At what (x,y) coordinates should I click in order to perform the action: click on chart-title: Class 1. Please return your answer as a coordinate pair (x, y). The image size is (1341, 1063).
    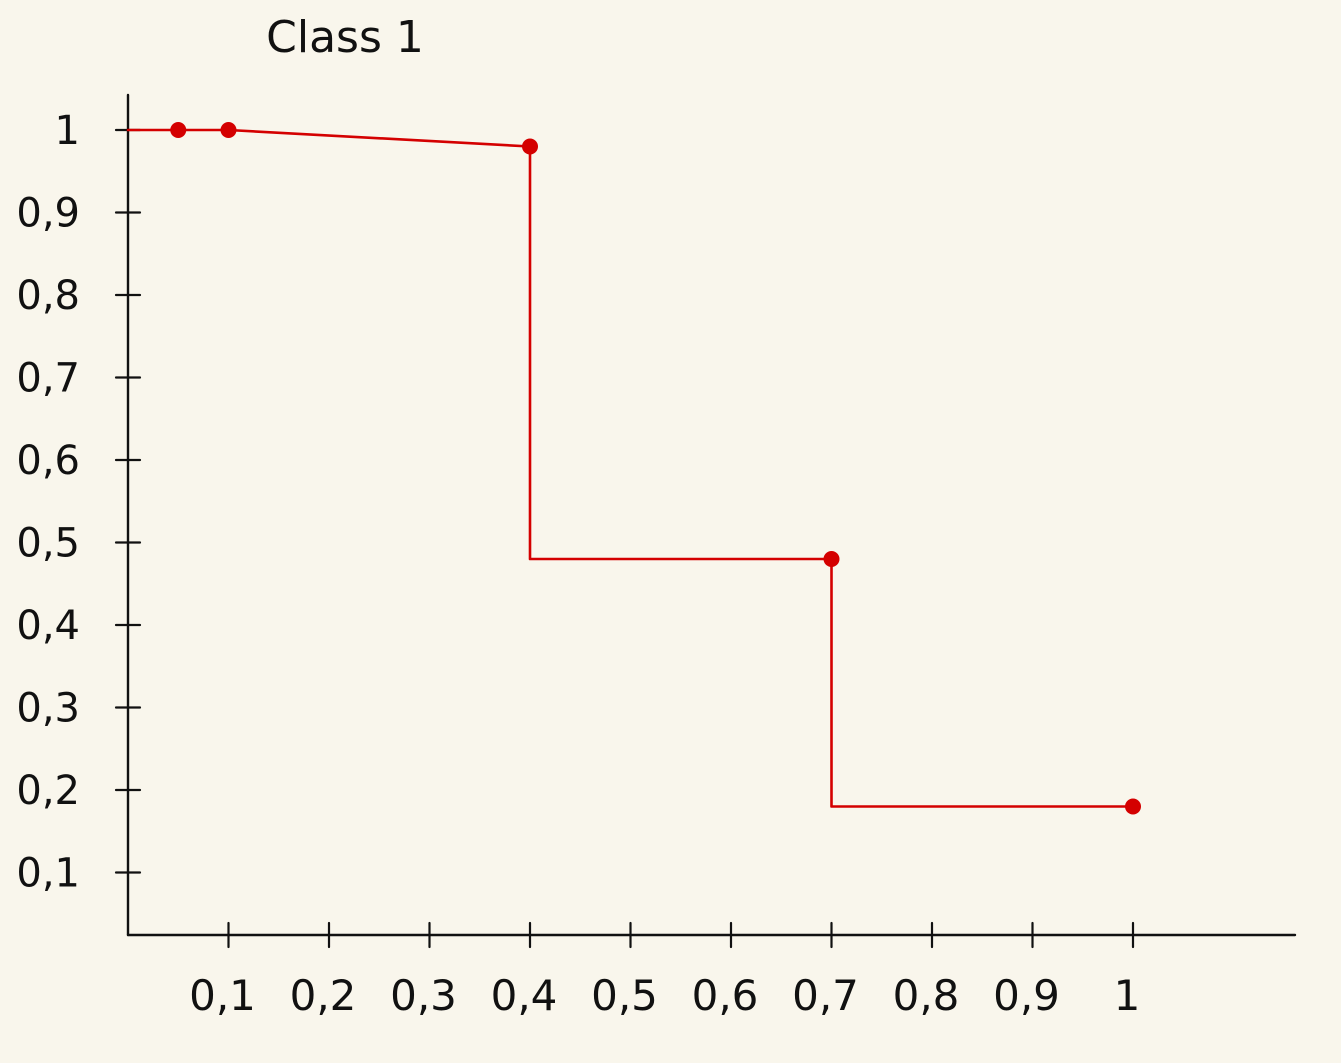
    Looking at the image, I should click on (345, 37).